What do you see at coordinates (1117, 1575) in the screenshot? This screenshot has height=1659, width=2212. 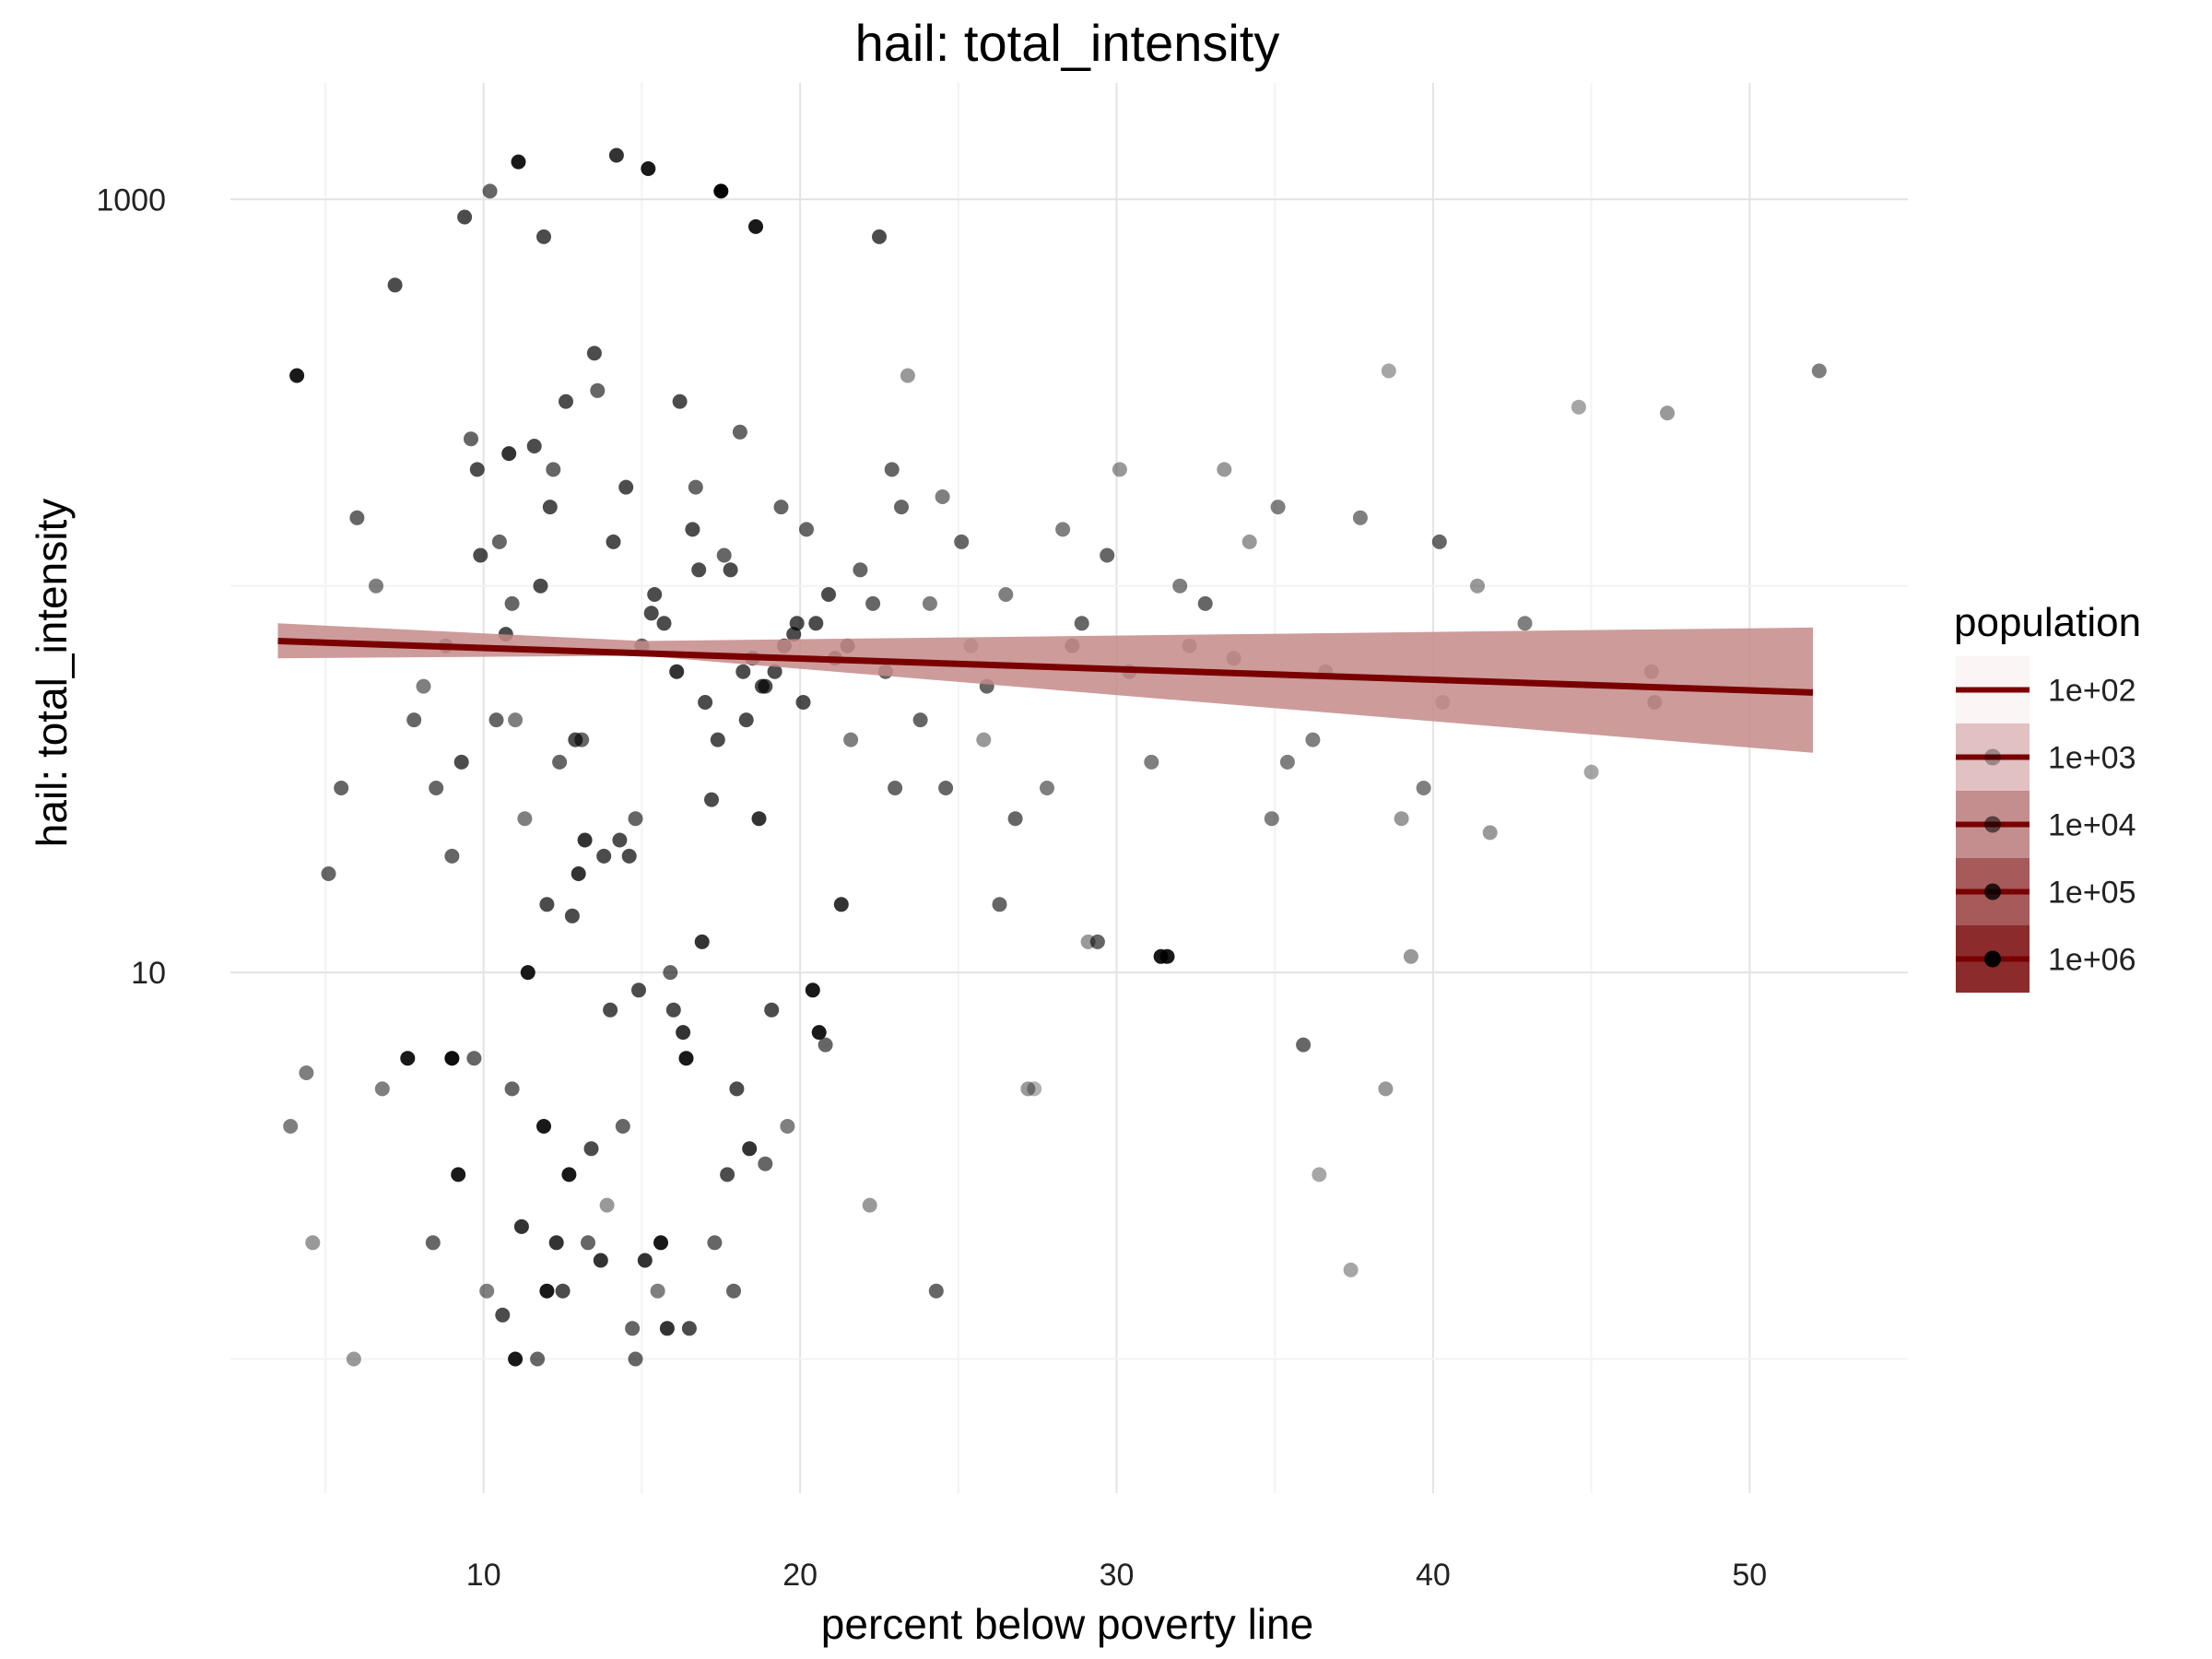 I see `x-tick-label: 30` at bounding box center [1117, 1575].